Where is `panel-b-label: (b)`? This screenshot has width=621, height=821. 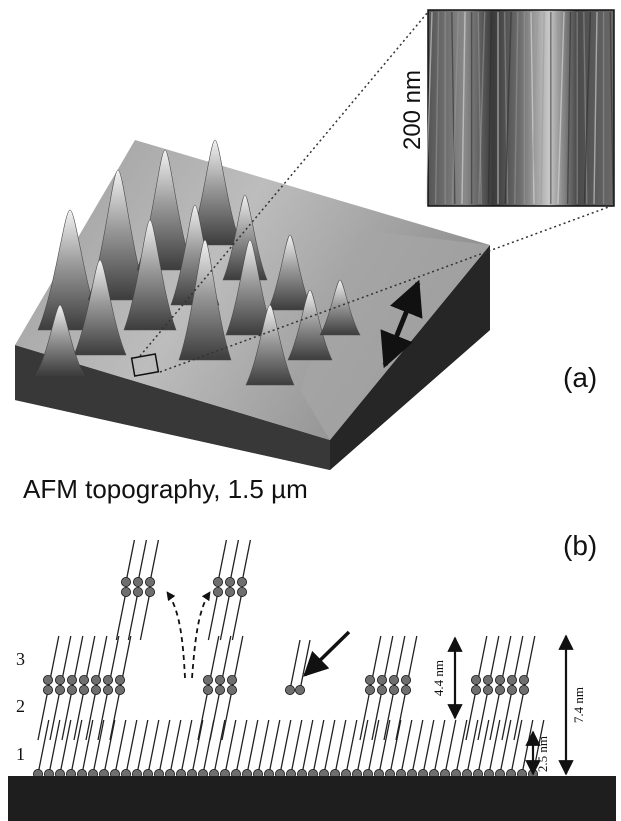
panel-b-label: (b) is located at coordinates (580, 545).